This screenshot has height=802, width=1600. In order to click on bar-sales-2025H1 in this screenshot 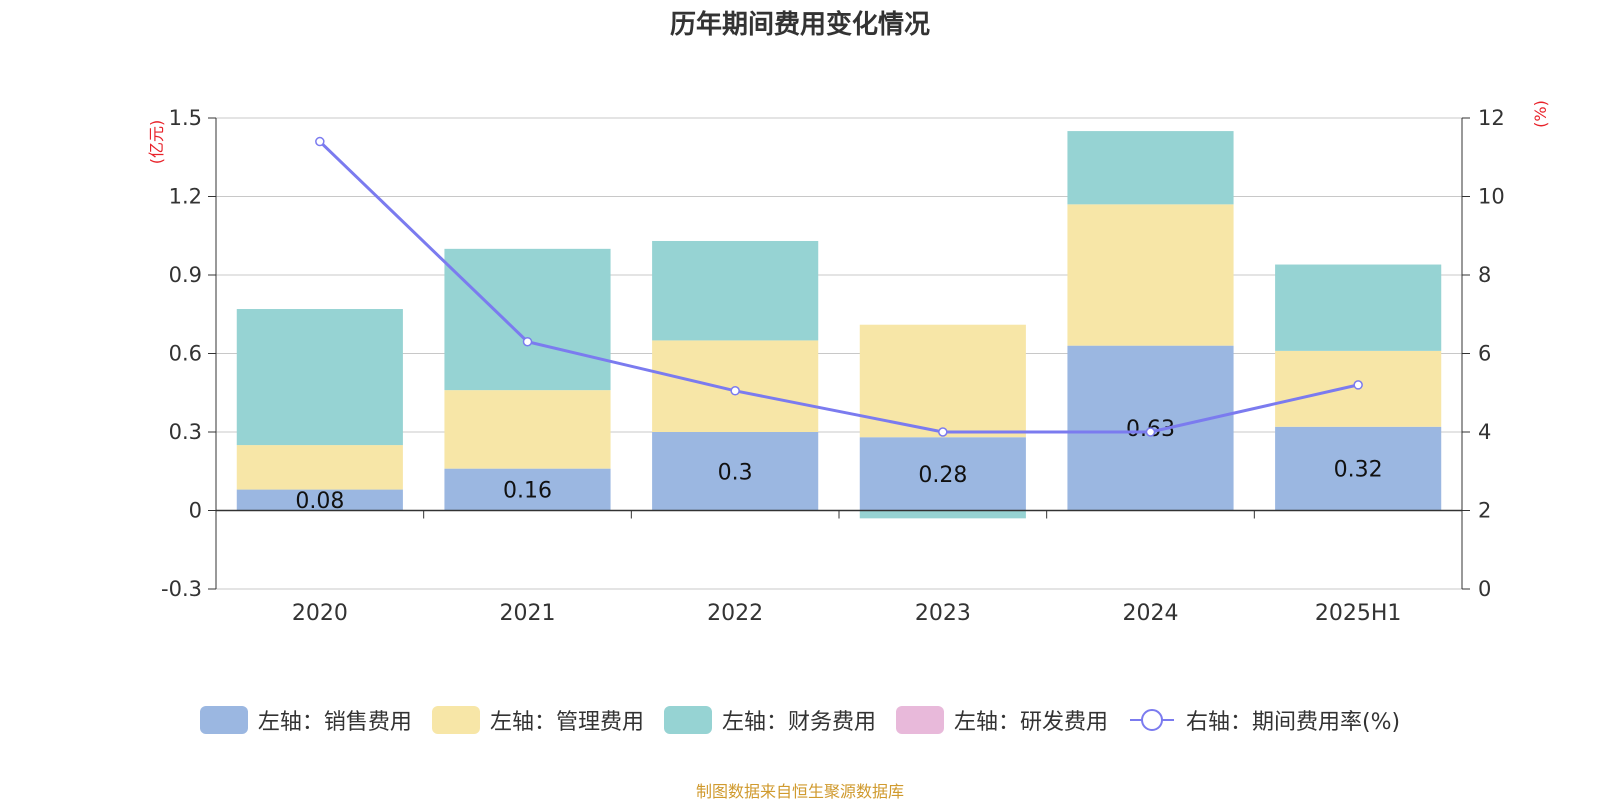, I will do `click(1358, 468)`.